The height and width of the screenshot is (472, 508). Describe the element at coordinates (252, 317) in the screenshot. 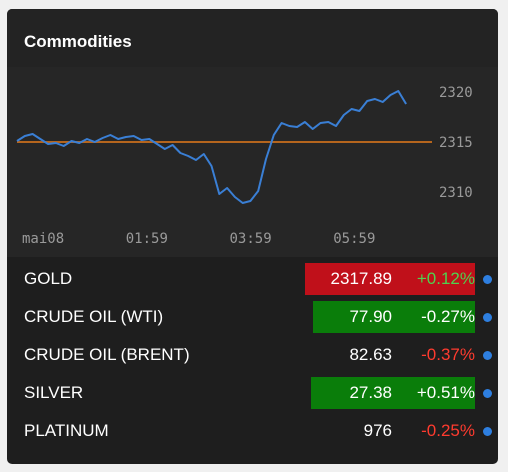

I see `commodity-row-crude-oil-wti: CRUDE OIL (WTI) 77.90 -0.27%` at that location.